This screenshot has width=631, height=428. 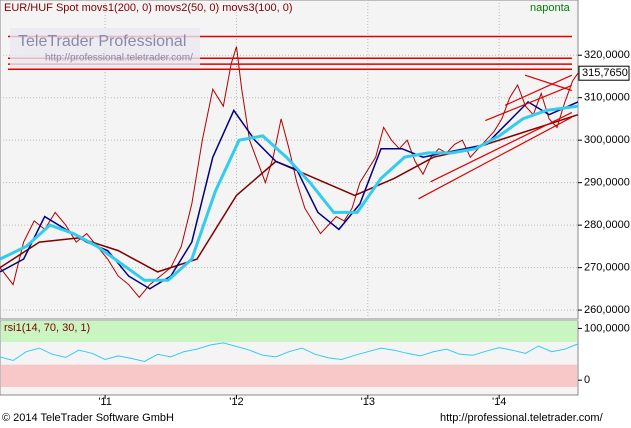 What do you see at coordinates (289, 352) in the screenshot?
I see `series-line` at bounding box center [289, 352].